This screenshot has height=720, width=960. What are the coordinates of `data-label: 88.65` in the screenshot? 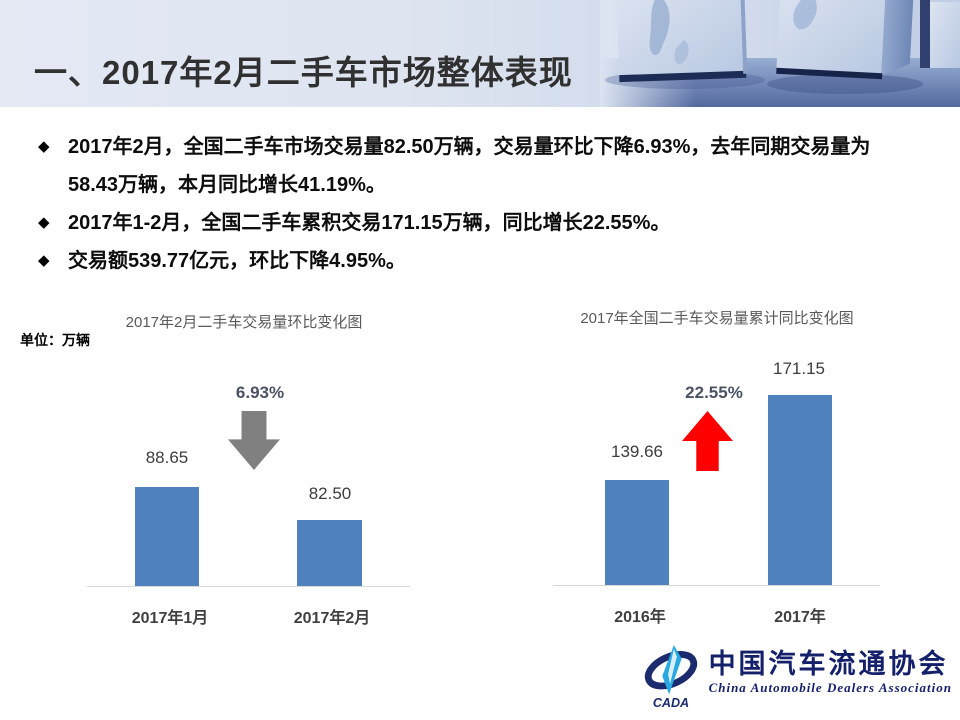 It's located at (167, 457).